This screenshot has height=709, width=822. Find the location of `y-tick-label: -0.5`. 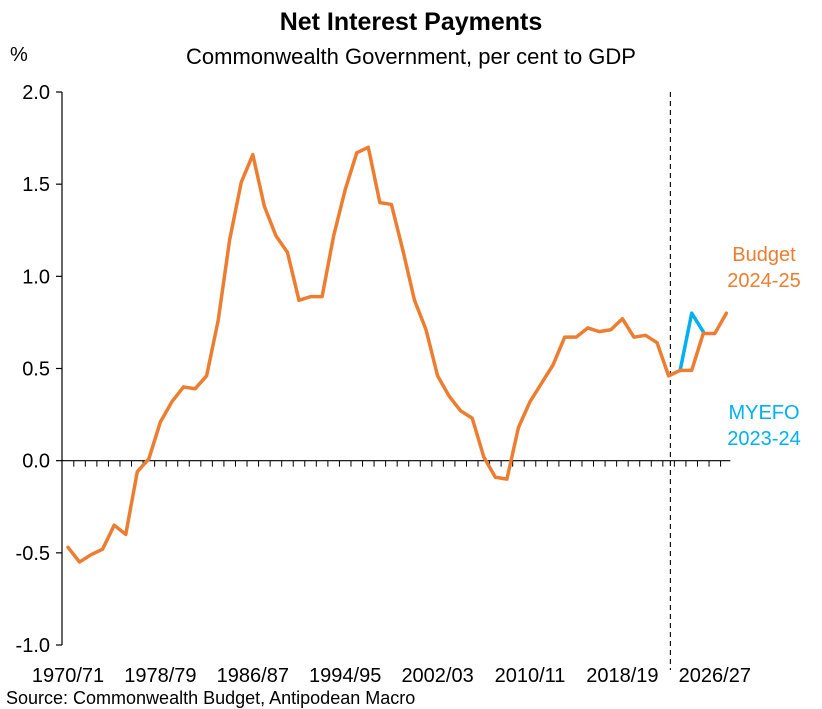

y-tick-label: -0.5 is located at coordinates (33, 554).